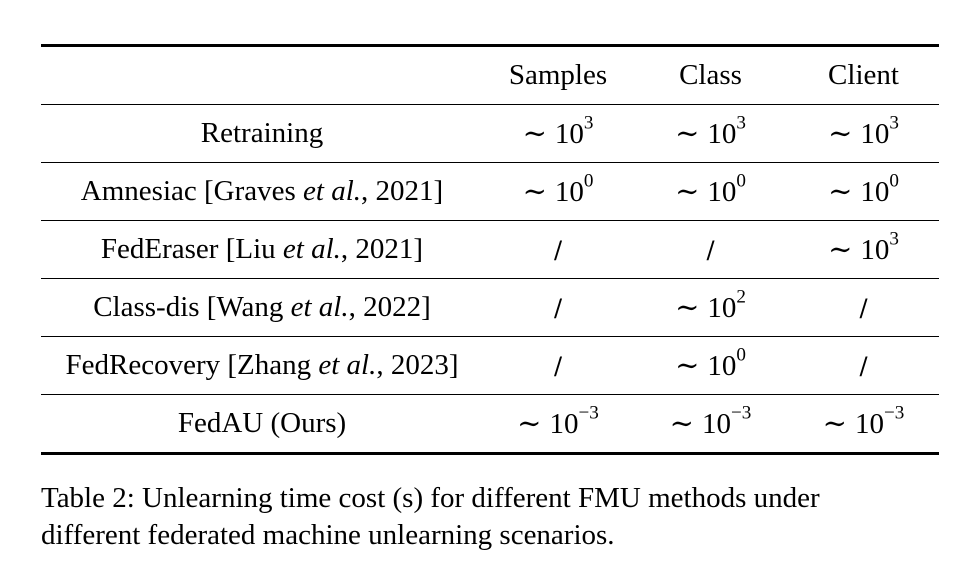  I want to click on method-name: FedAU (Ours), so click(262, 423).